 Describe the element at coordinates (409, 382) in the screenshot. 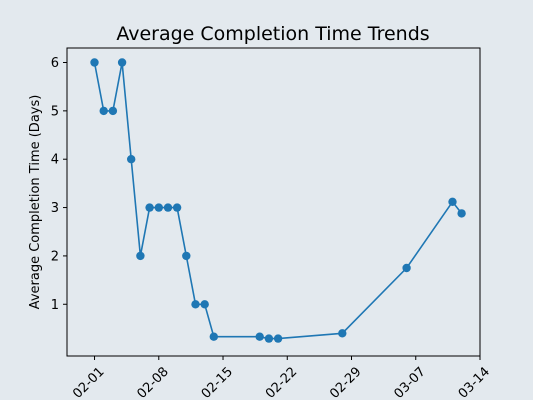

I see `x-tick-label: 03-07` at that location.